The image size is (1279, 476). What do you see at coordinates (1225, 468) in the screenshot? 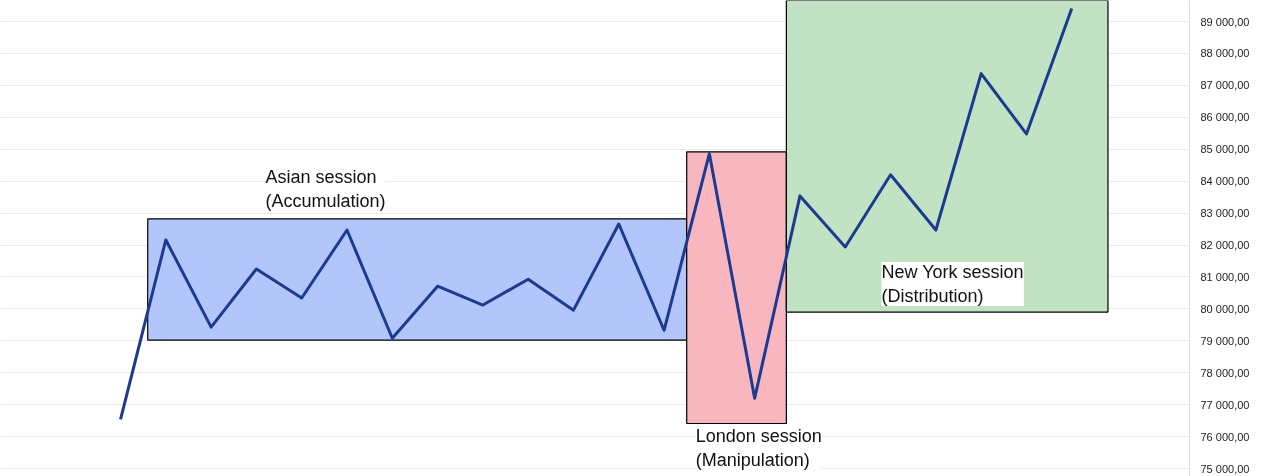
I see `y-tick-label: 75 000,00` at bounding box center [1225, 468].